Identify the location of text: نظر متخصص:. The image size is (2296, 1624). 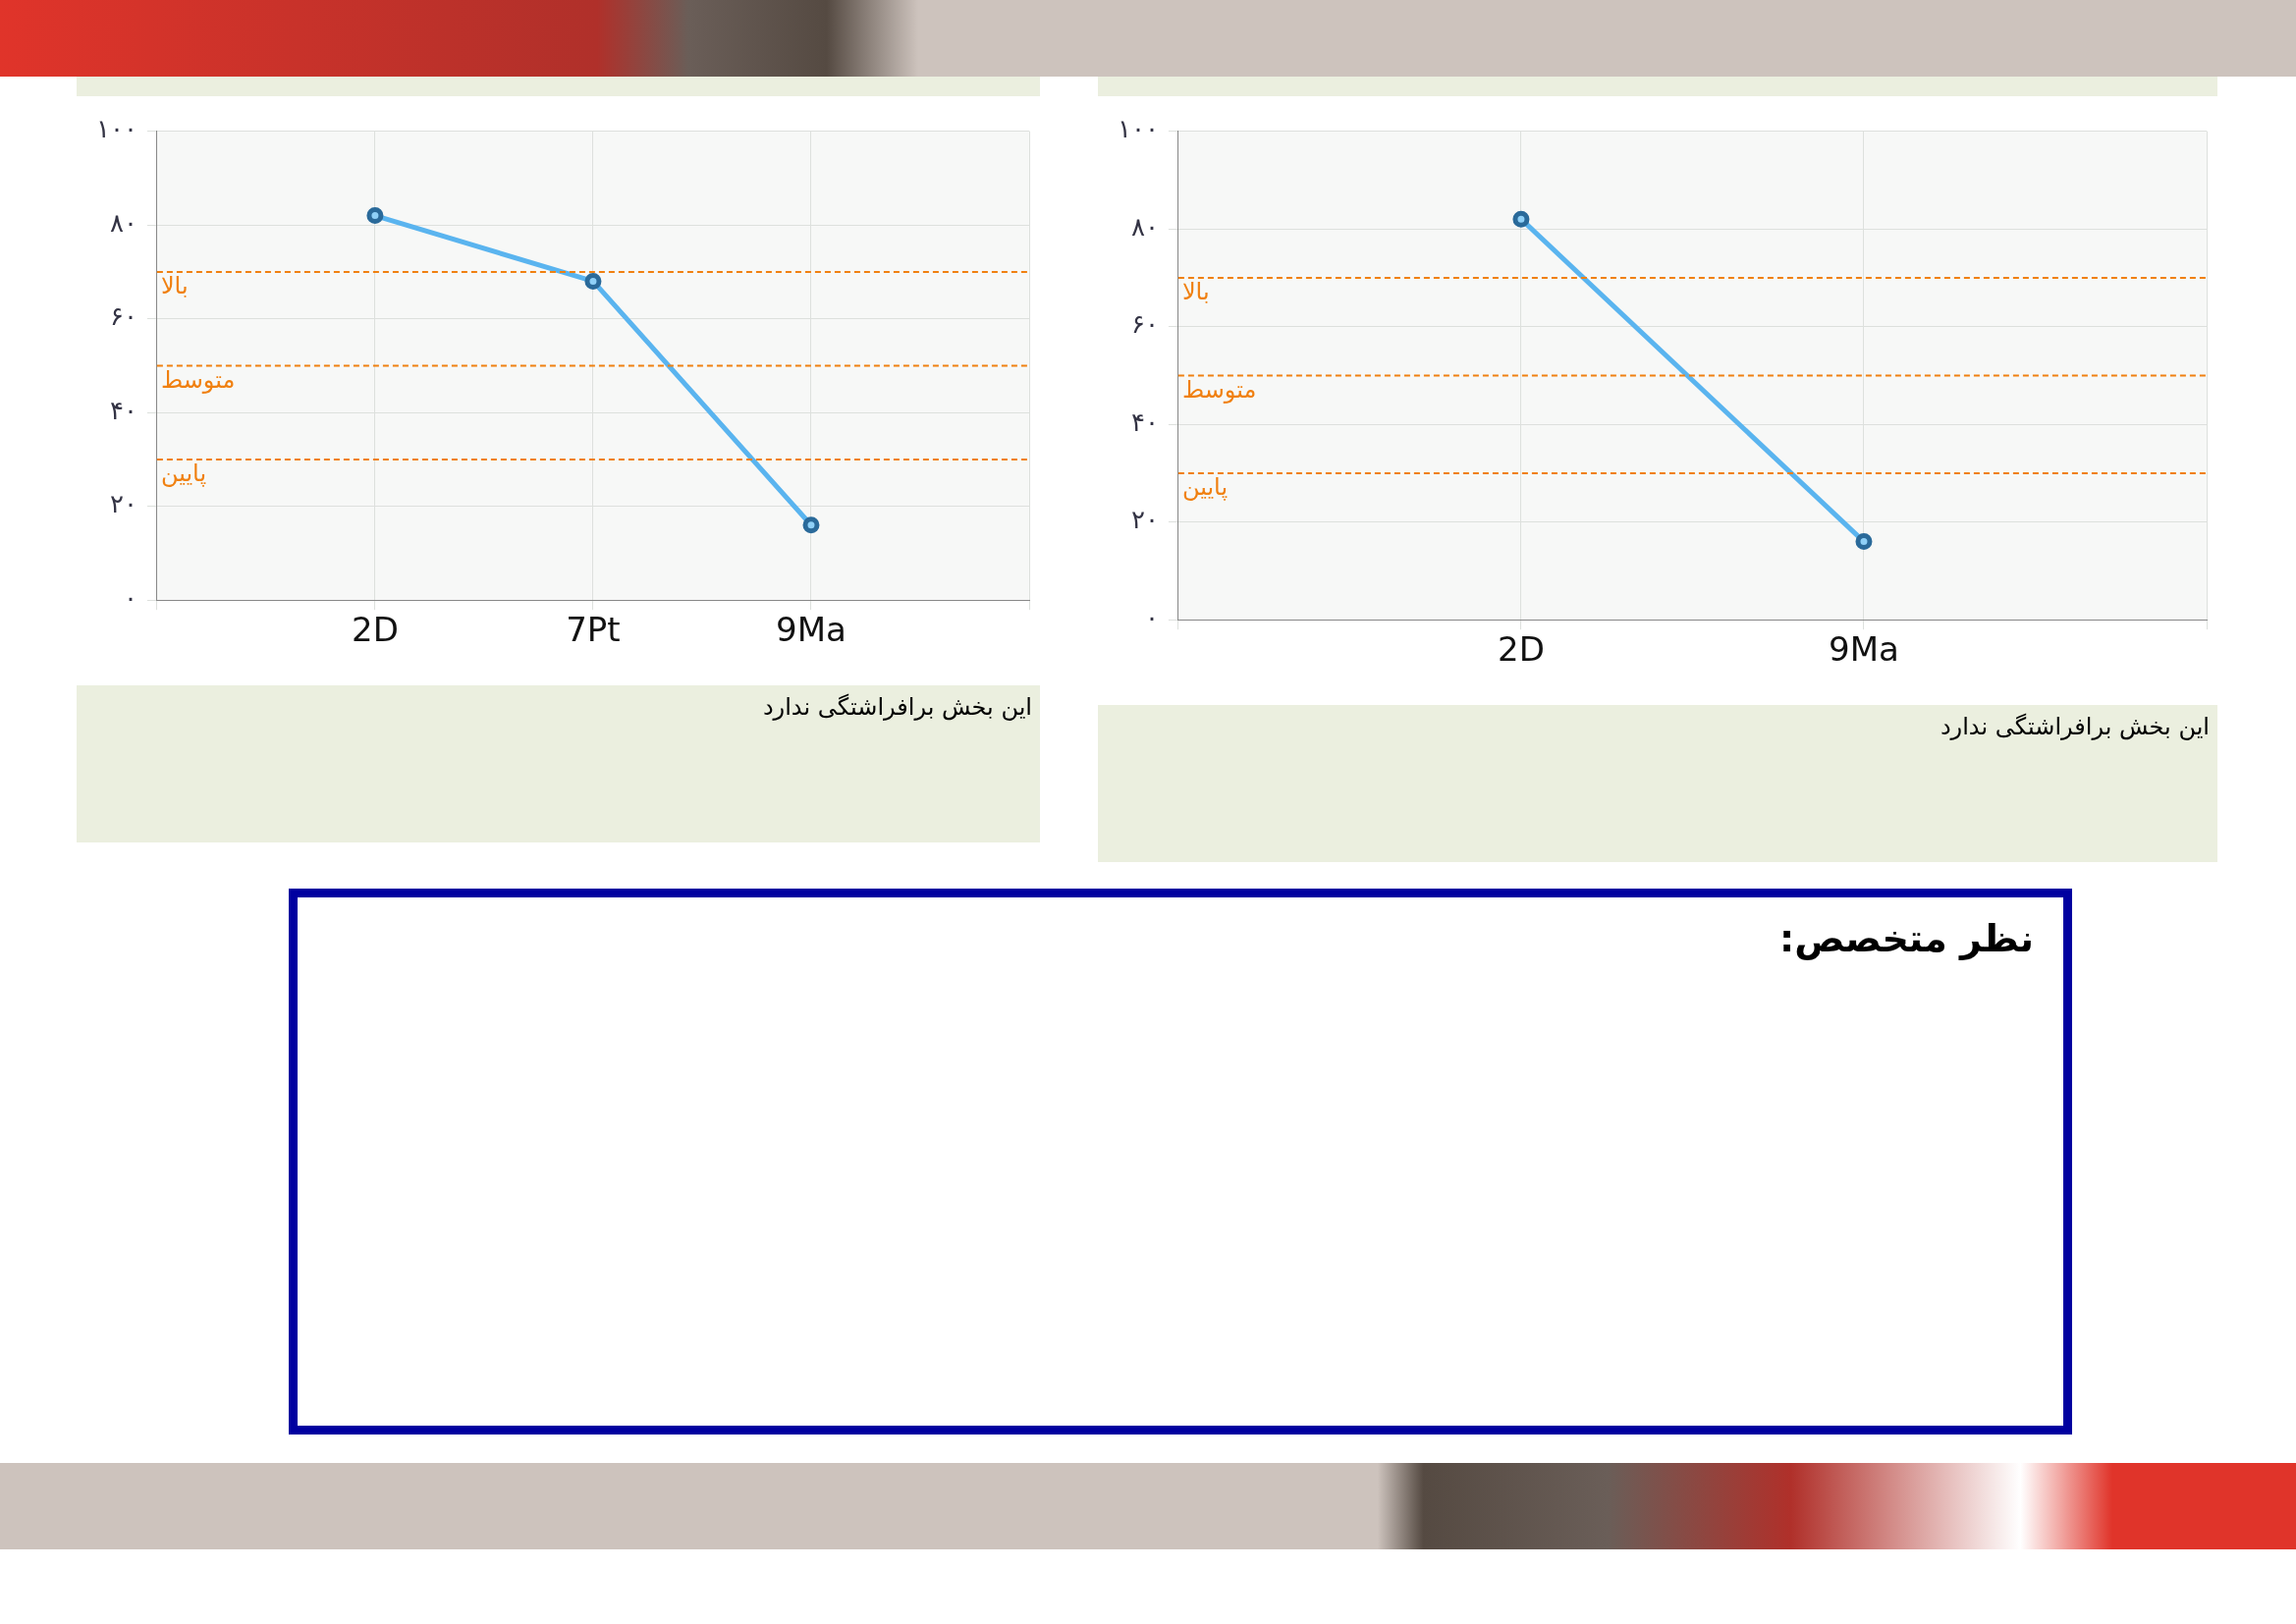
(1906, 939).